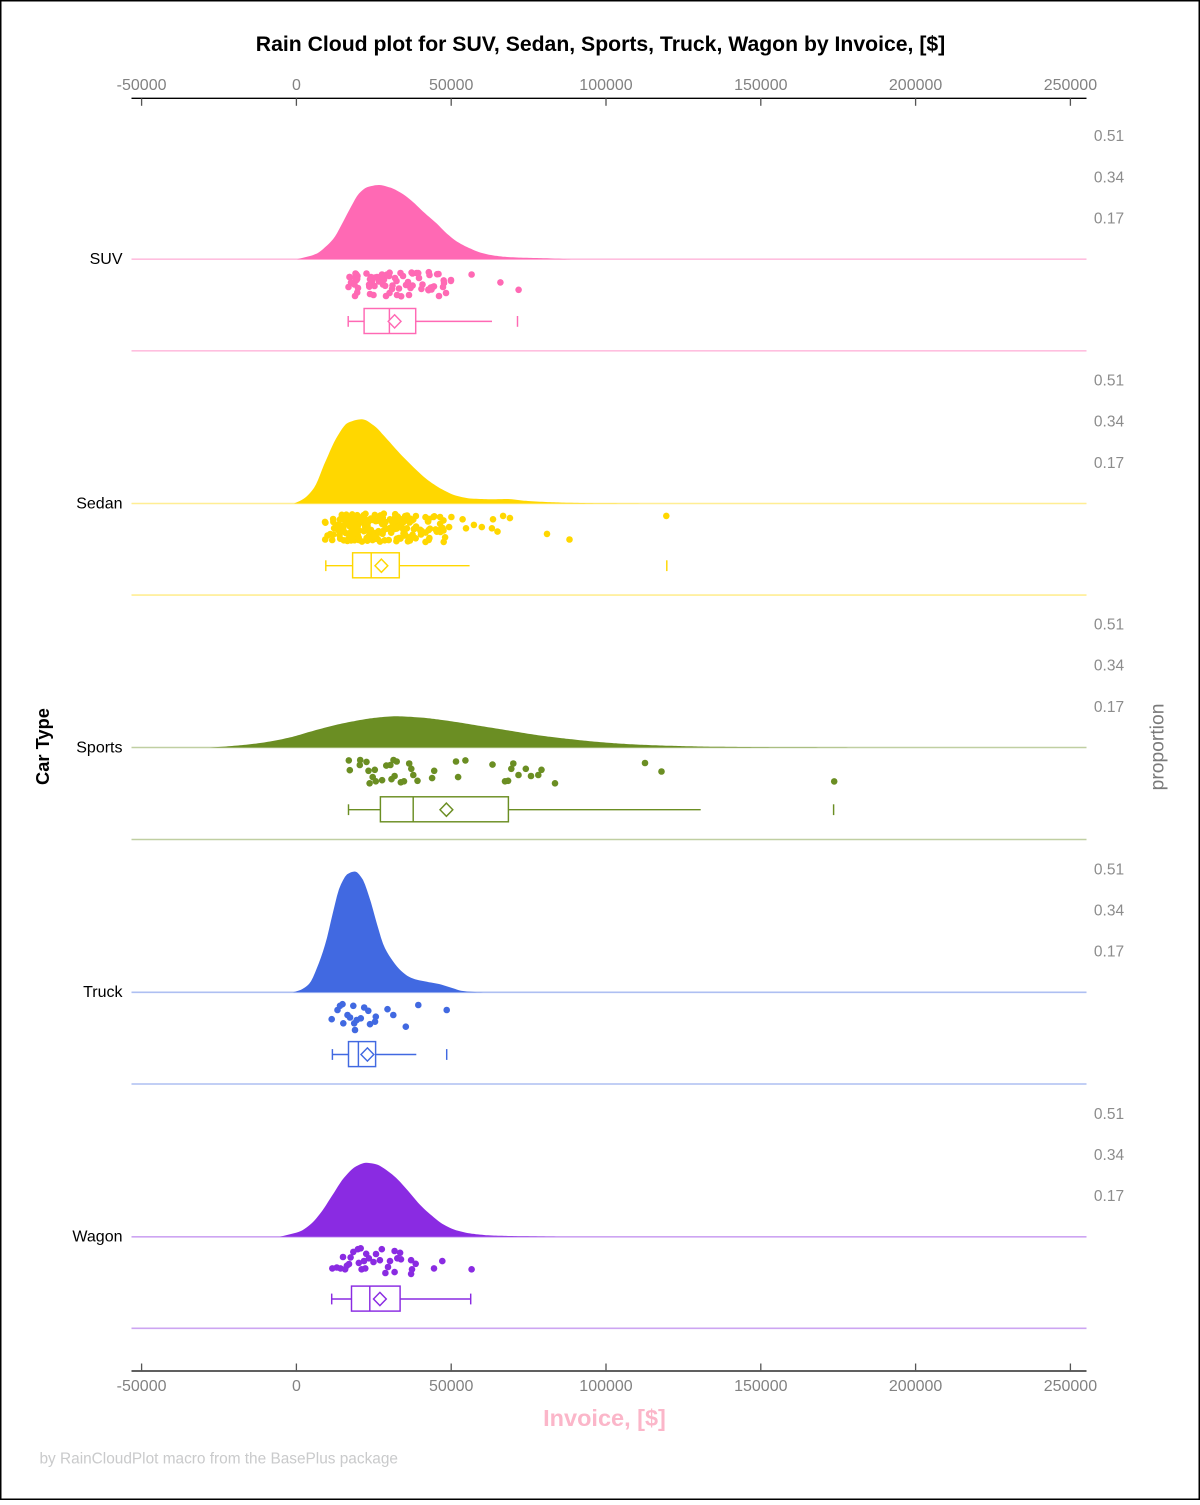 The height and width of the screenshot is (1505, 1200). What do you see at coordinates (99, 503) in the screenshot?
I see `svg-text: Sedan` at bounding box center [99, 503].